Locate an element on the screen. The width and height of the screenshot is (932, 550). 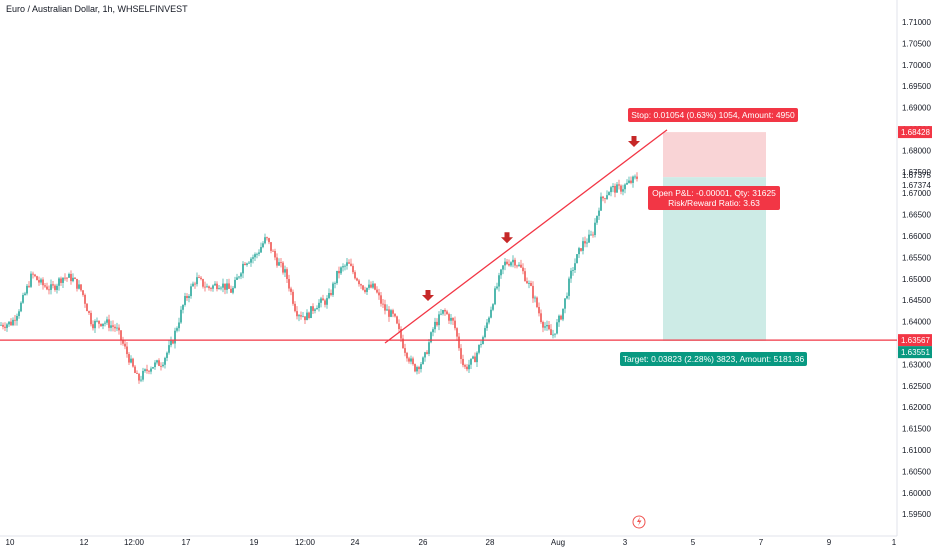
y-tick-label: 1.67500 is located at coordinates (916, 172).